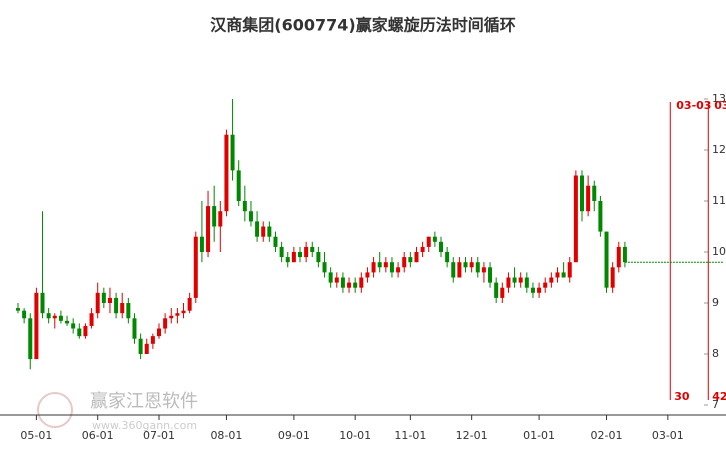 The height and width of the screenshot is (450, 726). Describe the element at coordinates (144, 425) in the screenshot. I see `watermark-url: www.360gann.com` at that location.